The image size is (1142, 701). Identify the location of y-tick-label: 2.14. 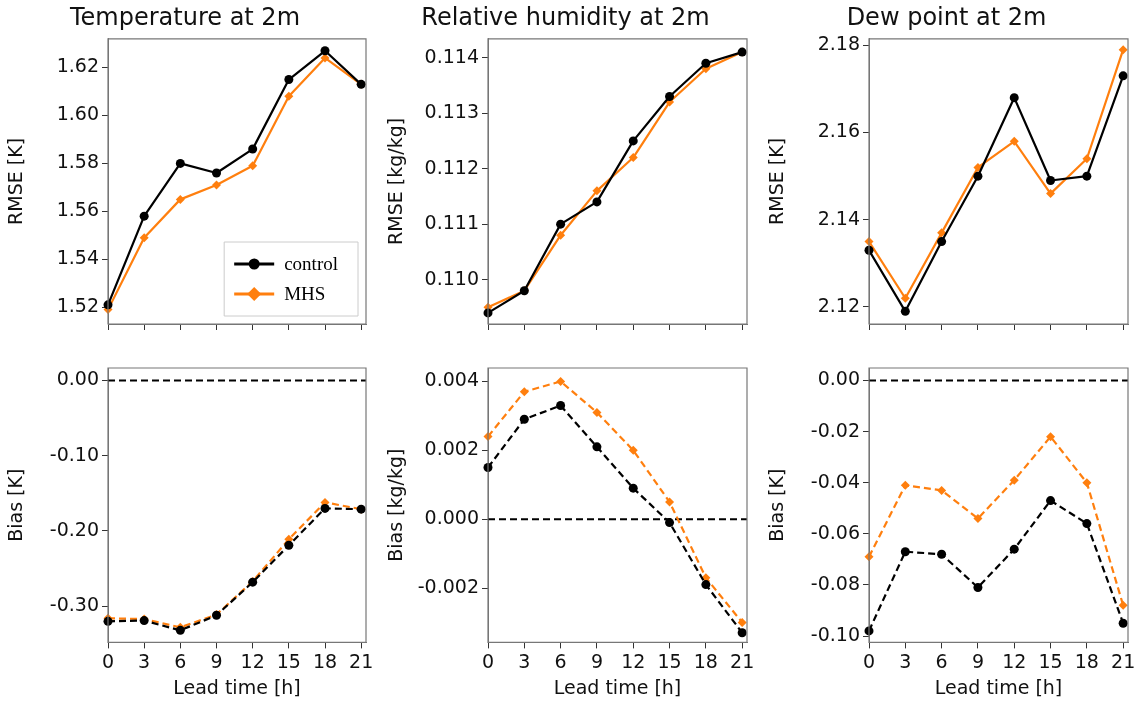
(838, 217).